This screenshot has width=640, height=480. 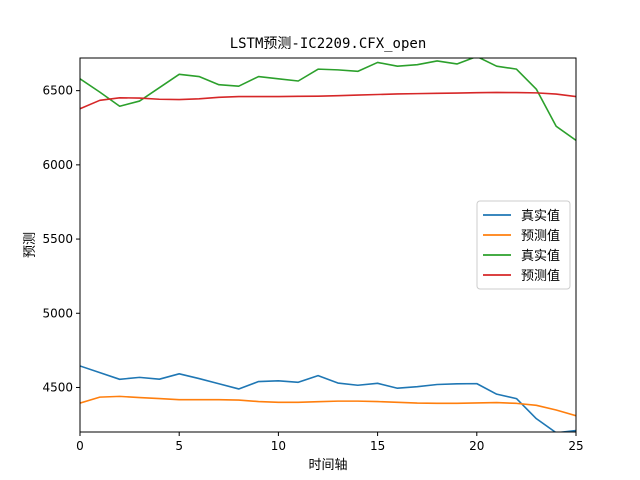 I want to click on x-tick-label: 0, so click(x=80, y=446).